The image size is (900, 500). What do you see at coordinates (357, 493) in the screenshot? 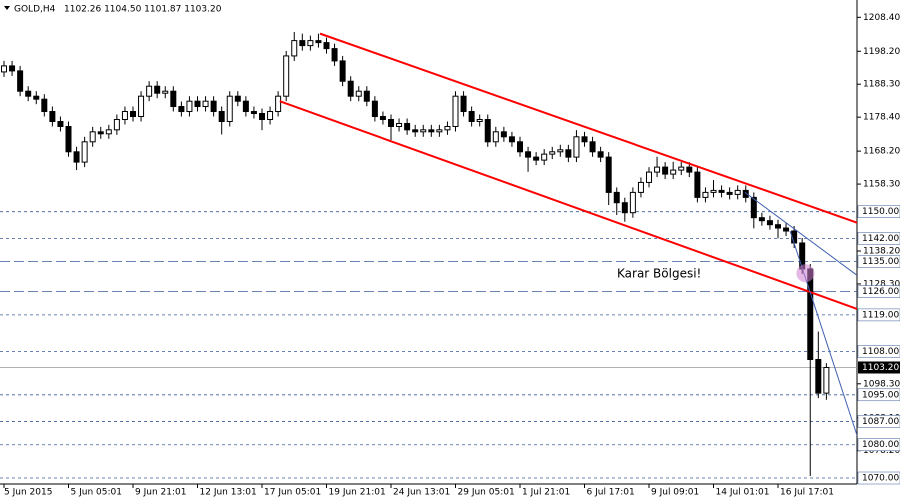
I see `x-tick-label: 19 Jun 21:01` at bounding box center [357, 493].